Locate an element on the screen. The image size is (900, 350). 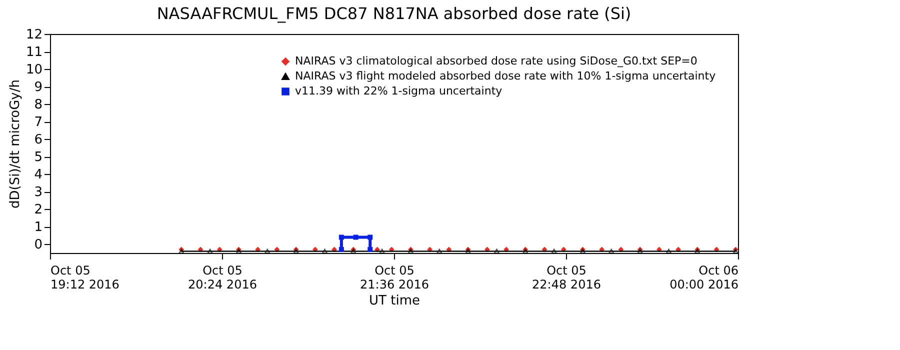
legend-label: v11.39 with 22% 1-sigma uncertainty is located at coordinates (399, 91).